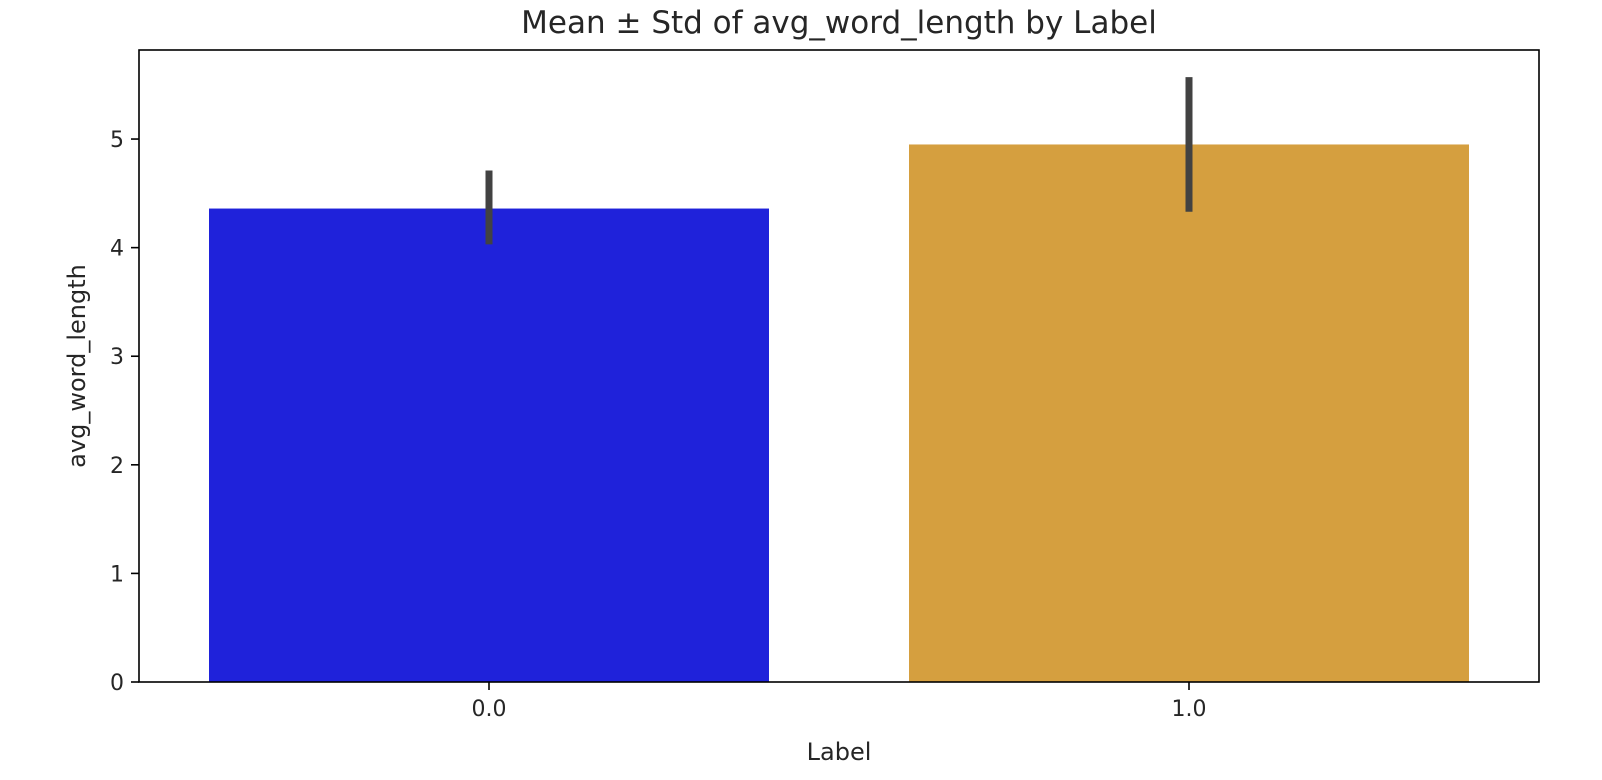 The width and height of the screenshot is (1602, 780). Describe the element at coordinates (1189, 709) in the screenshot. I see `x-tick-label: 1.0` at that location.